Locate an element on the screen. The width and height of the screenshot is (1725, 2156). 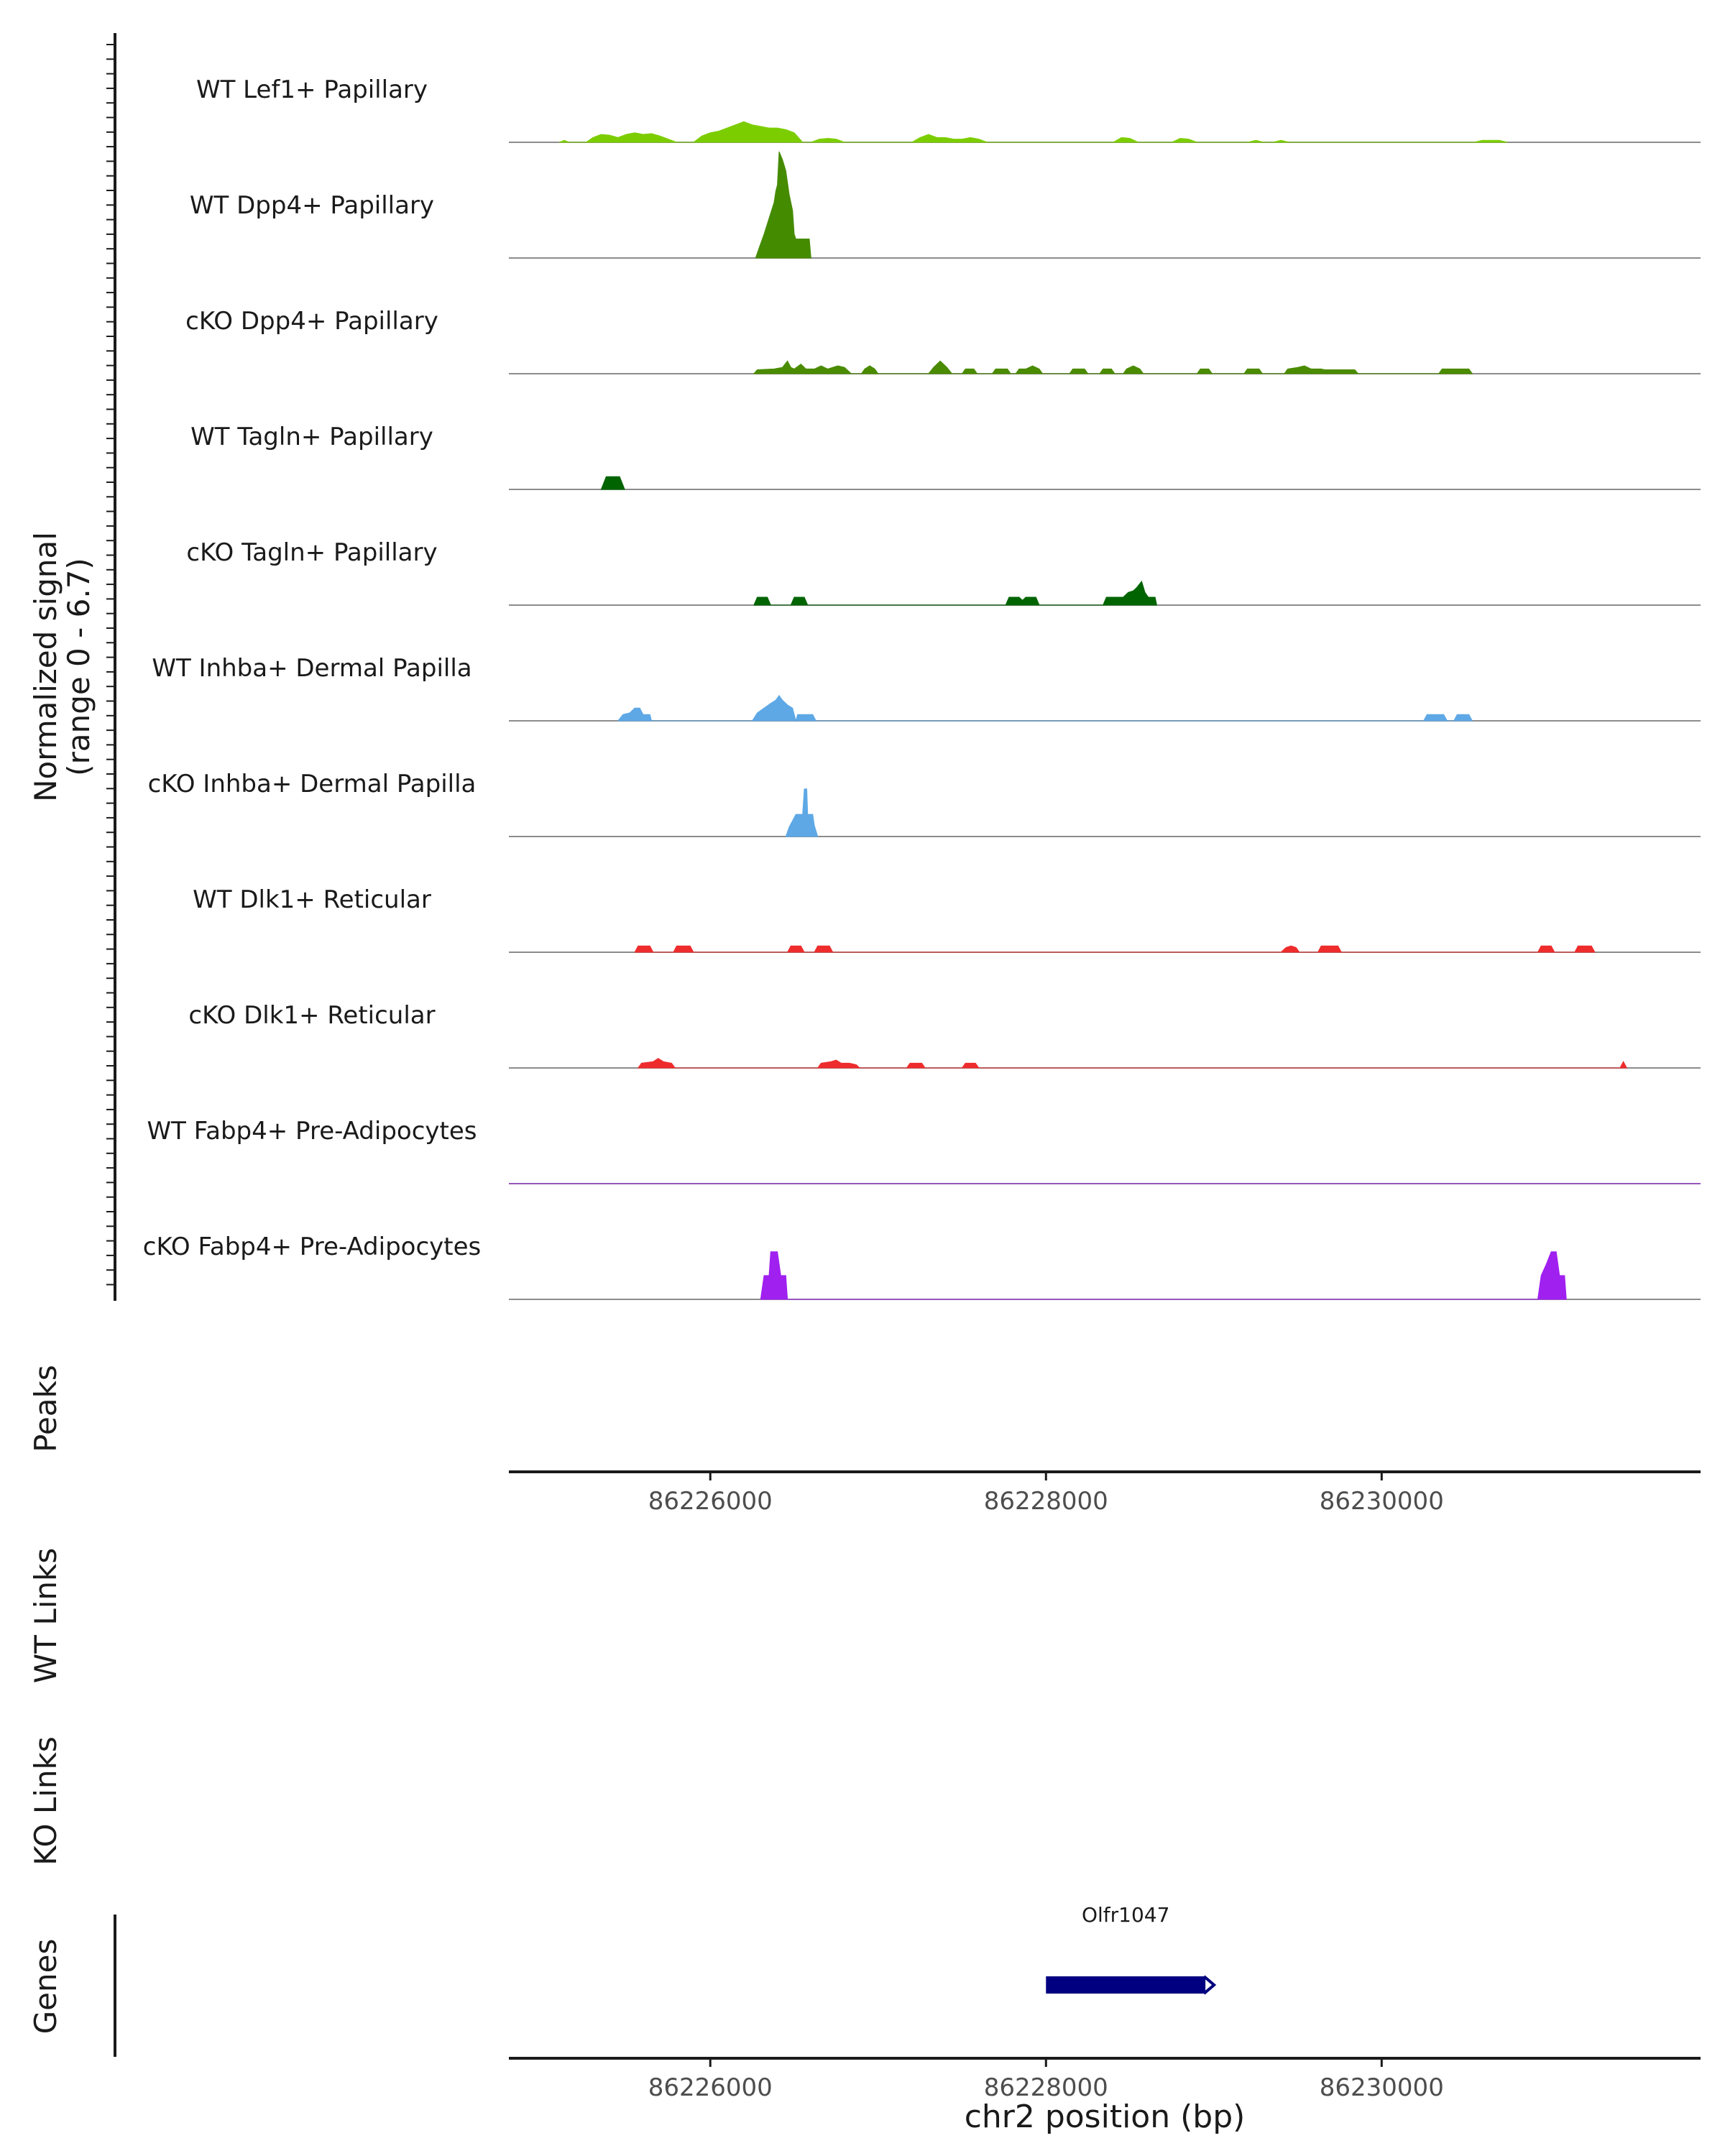
track-label: WT Inhba+ Dermal Papilla is located at coordinates (312, 668).